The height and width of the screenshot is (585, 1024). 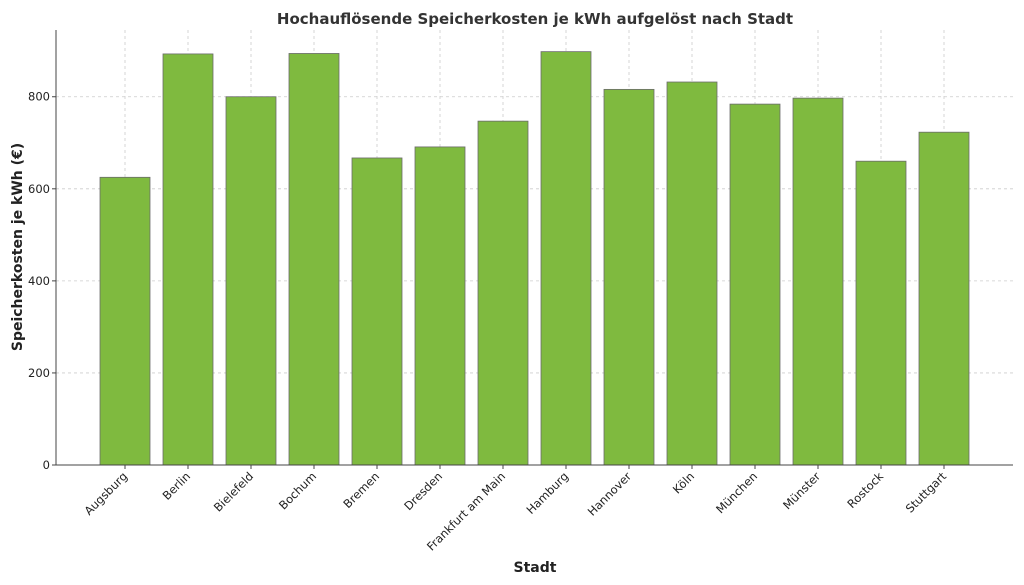 I want to click on bar-berlin, so click(x=188, y=259).